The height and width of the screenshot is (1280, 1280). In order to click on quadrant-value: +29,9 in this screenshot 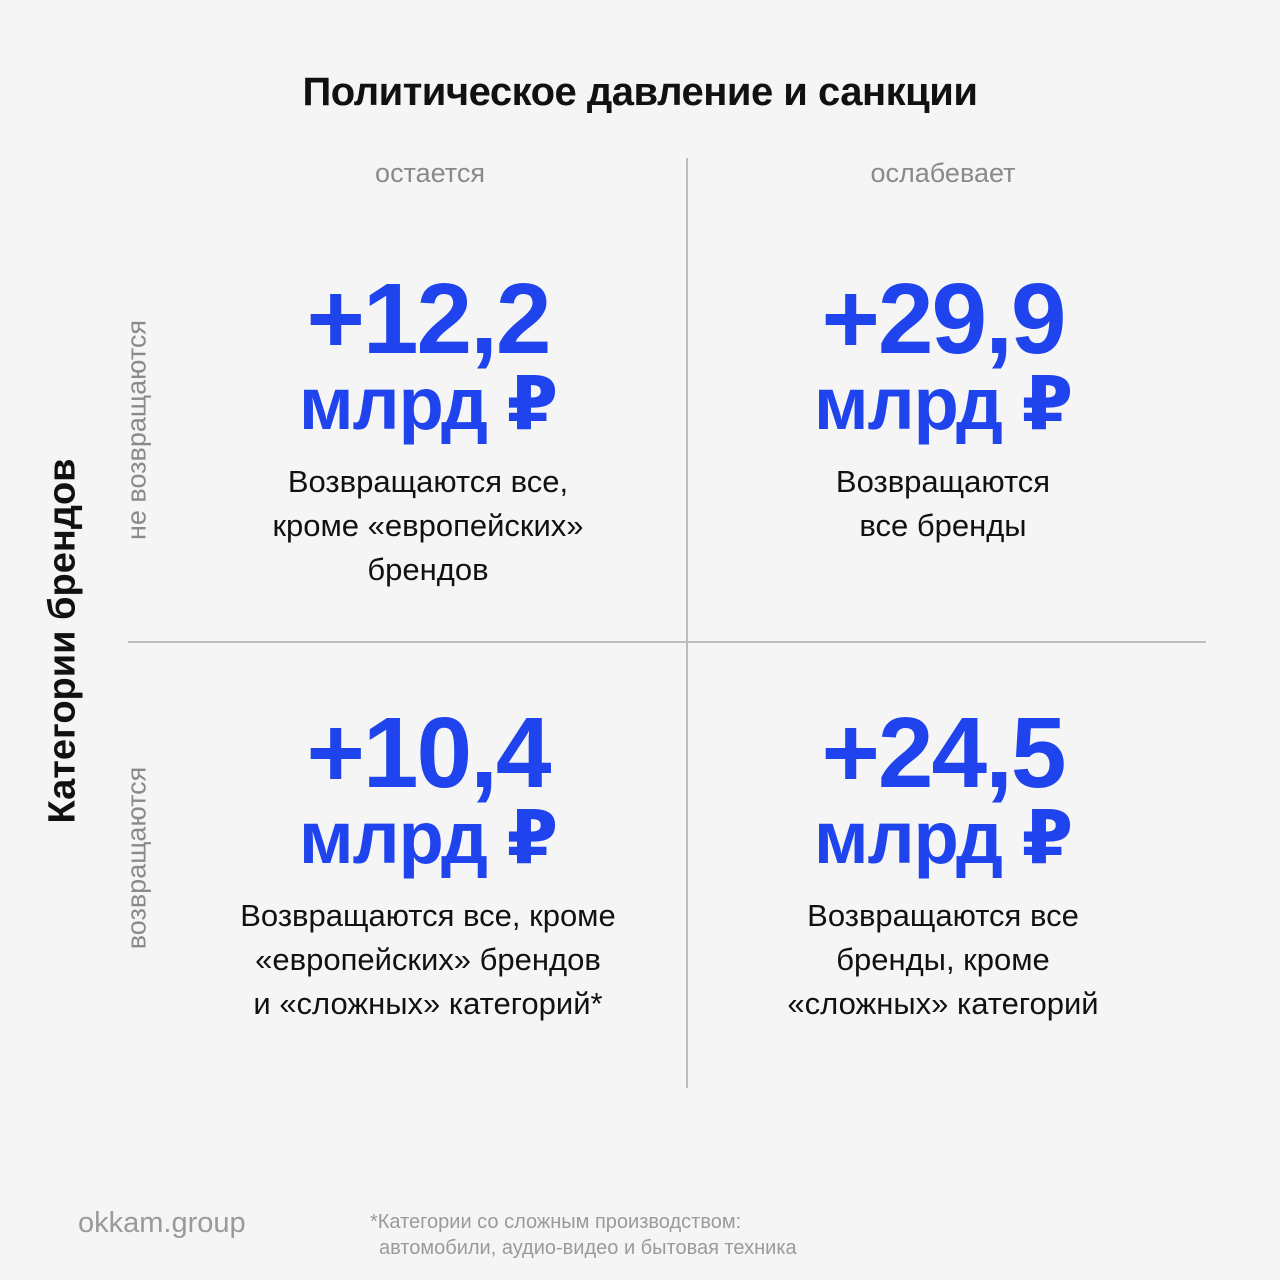, I will do `click(943, 319)`.